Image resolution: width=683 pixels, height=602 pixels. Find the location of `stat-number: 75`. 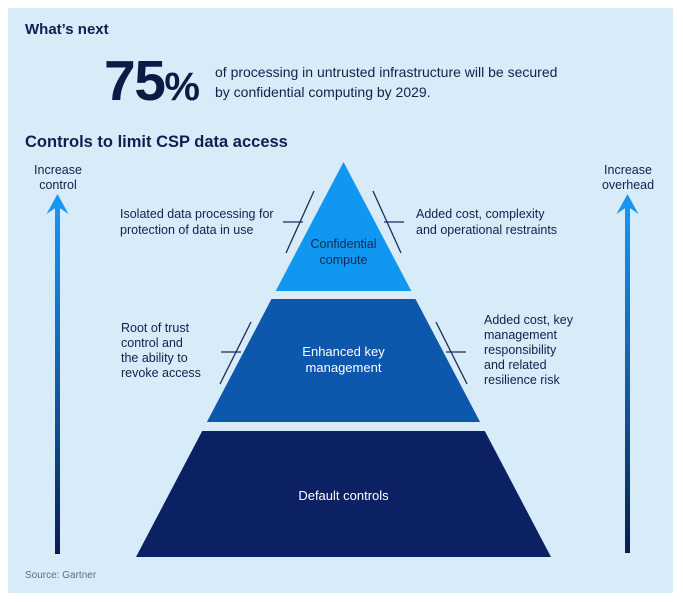

stat-number: 75 is located at coordinates (135, 81).